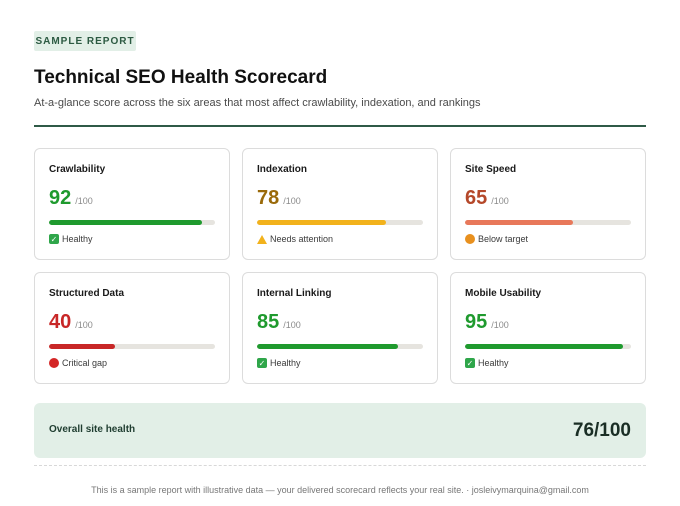 This screenshot has height=506, width=680. I want to click on score-card: Internal Linking 85/100 ✓ Healthy, so click(340, 328).